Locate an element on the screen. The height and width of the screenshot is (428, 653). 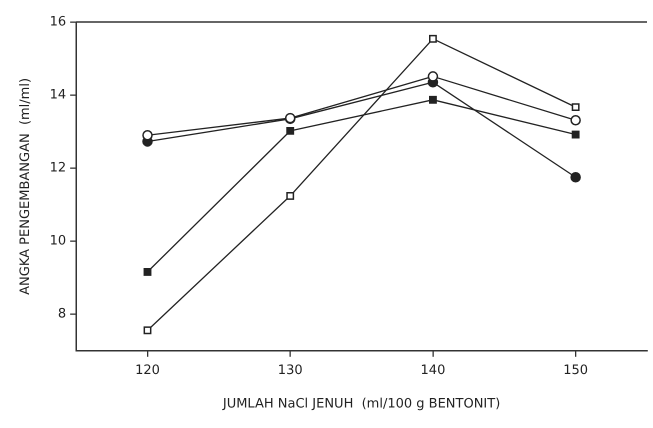
x-tick-label: 150 is located at coordinates (575, 370).